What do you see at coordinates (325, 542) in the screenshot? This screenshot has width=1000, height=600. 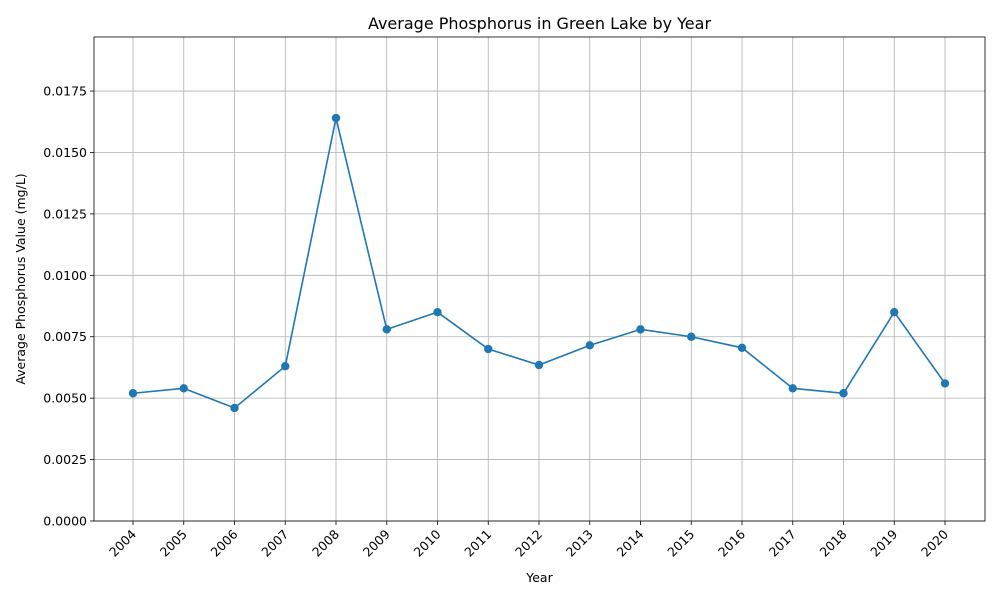 I see `x-tick-label: 2008` at bounding box center [325, 542].